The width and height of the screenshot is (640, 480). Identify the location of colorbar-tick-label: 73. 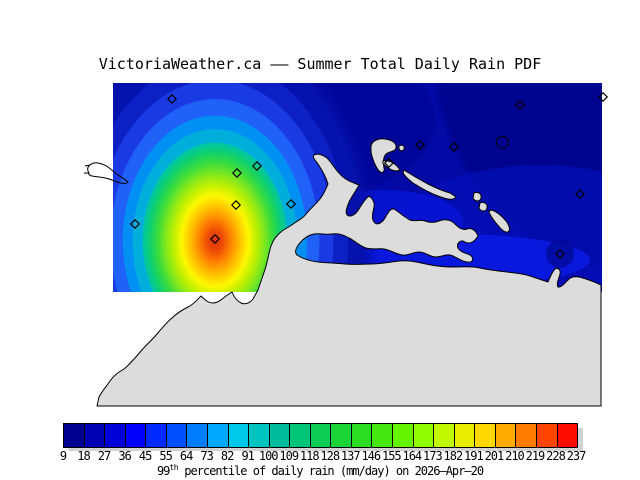
(206, 456).